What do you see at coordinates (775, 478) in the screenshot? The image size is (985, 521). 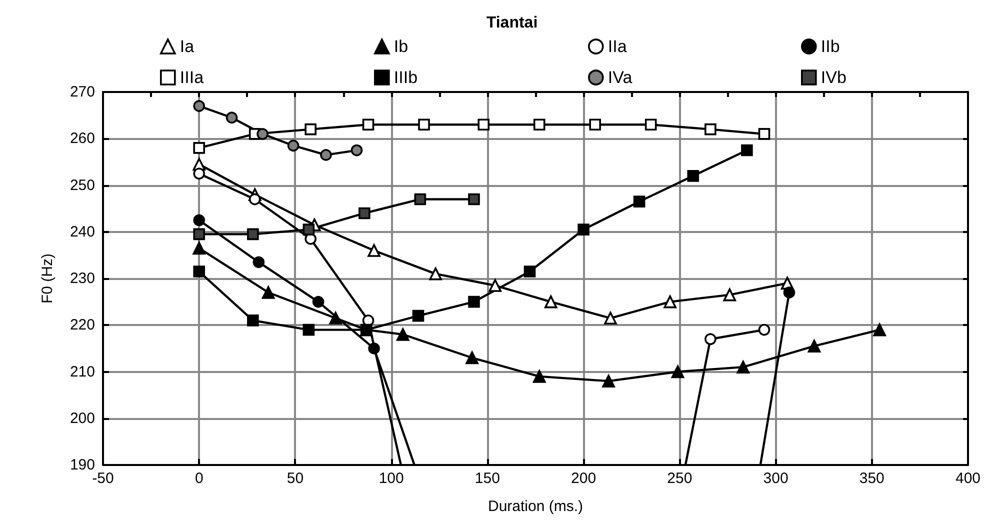 I see `x-tick-label: 300` at bounding box center [775, 478].